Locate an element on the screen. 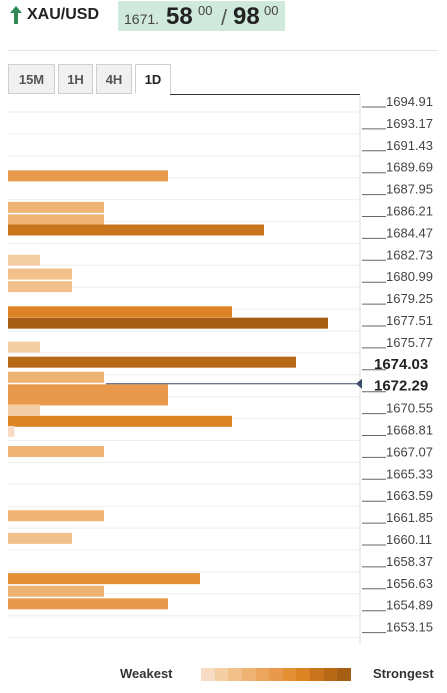 The image size is (447, 693). price-level-label: 1675.77 is located at coordinates (409, 342).